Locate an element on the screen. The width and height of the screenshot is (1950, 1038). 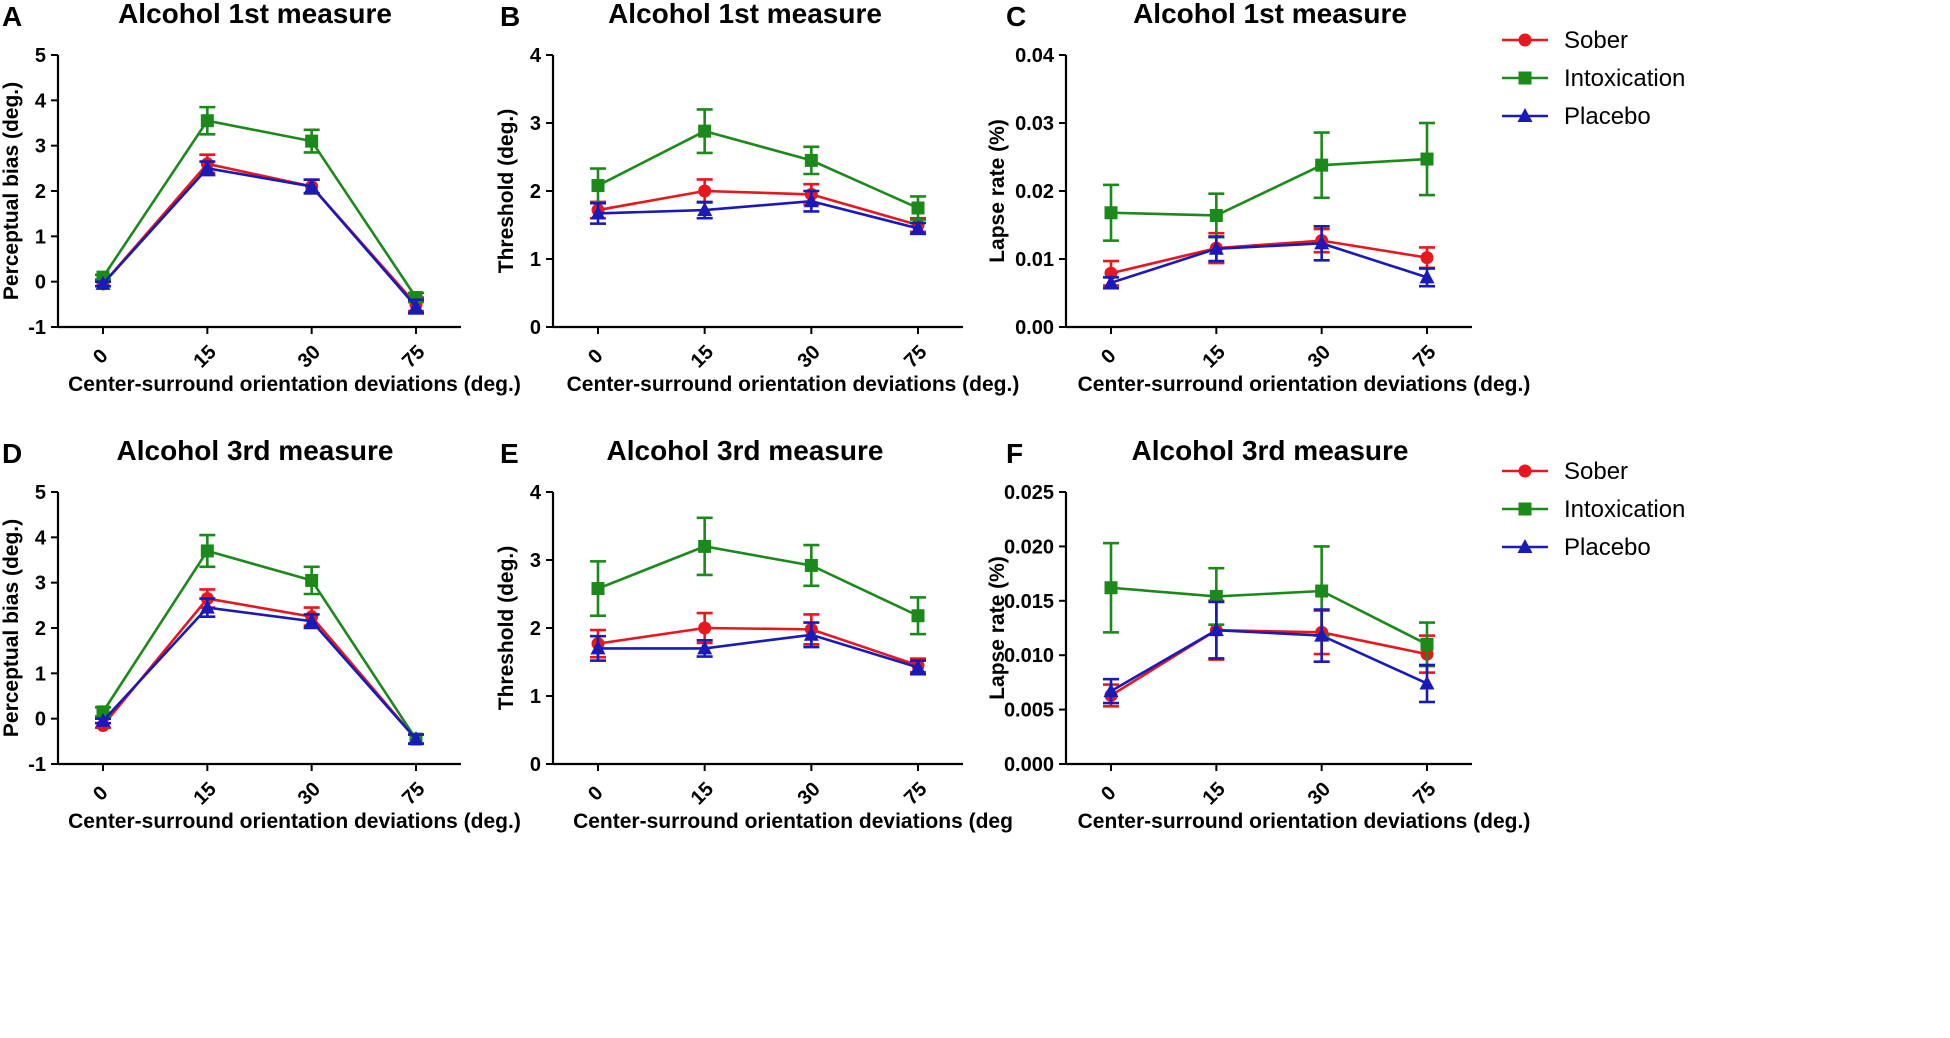
panel-a-xtick-label: 75 is located at coordinates (413, 356).